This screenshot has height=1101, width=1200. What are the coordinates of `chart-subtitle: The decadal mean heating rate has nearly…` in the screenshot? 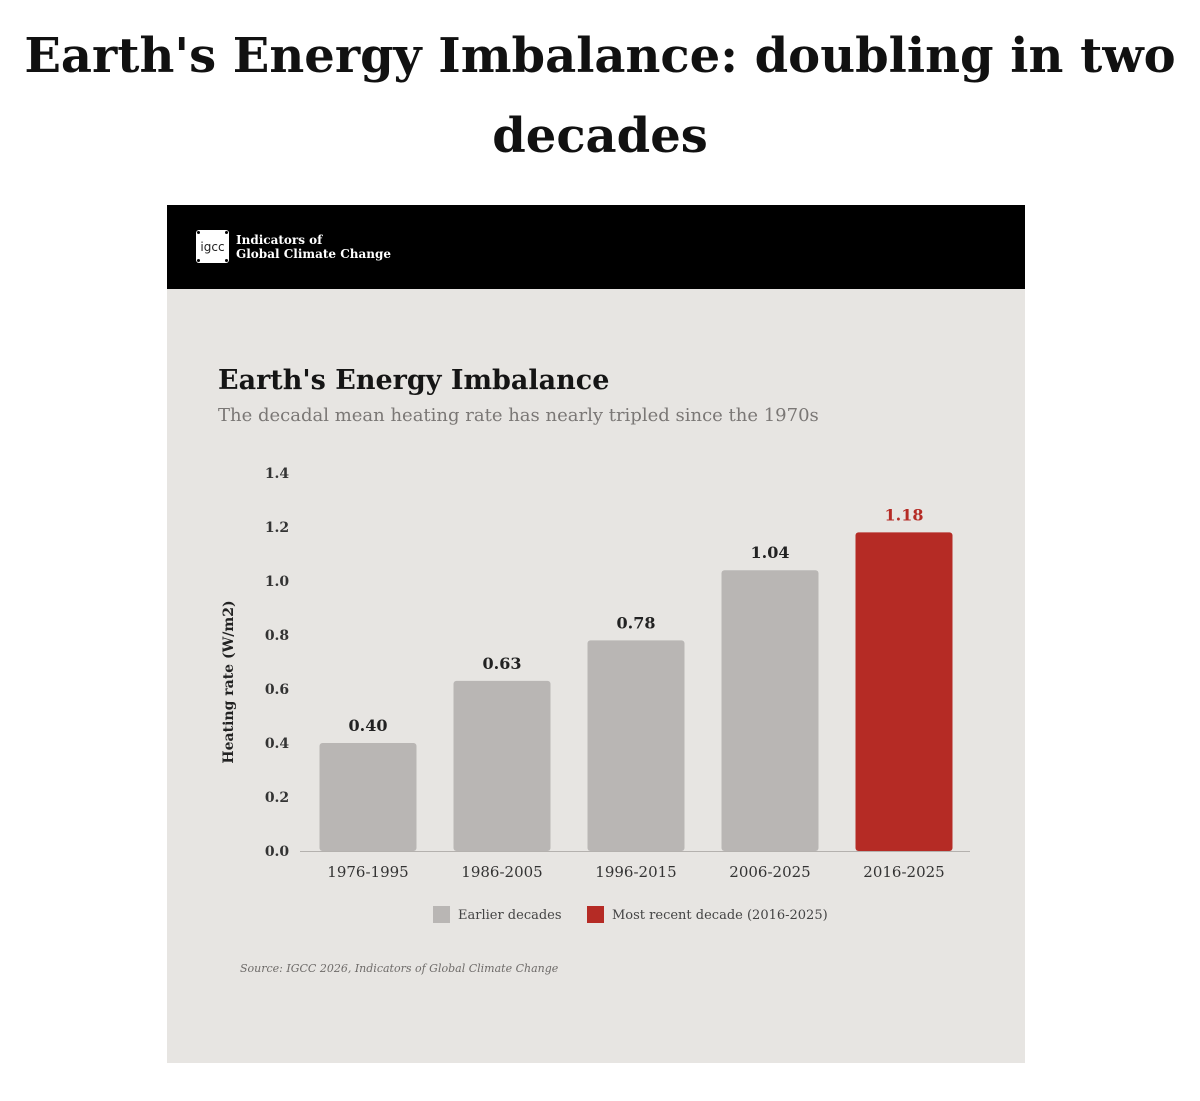 It's located at (518, 415).